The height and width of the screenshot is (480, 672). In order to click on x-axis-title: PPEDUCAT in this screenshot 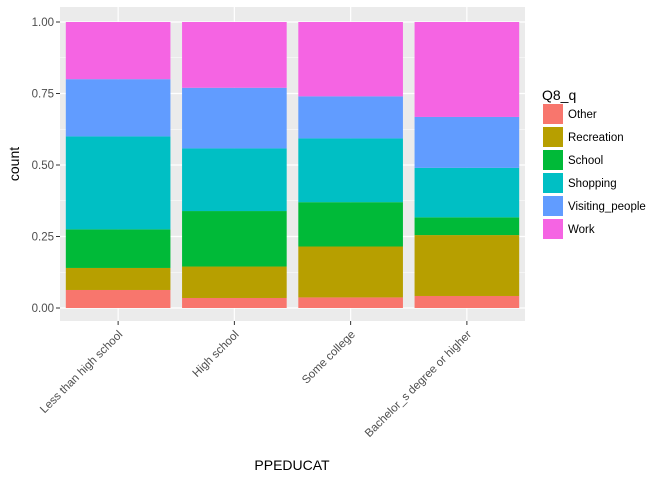, I will do `click(292, 465)`.